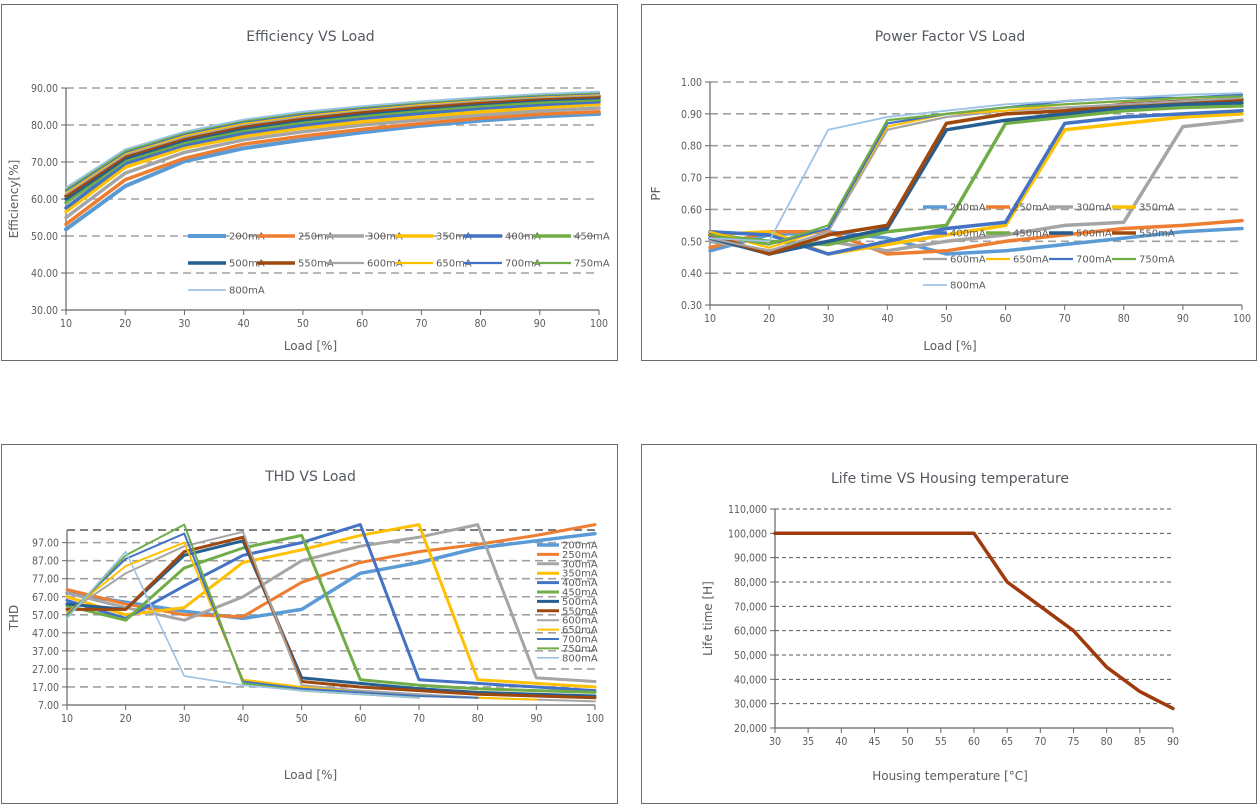 Image resolution: width=1258 pixels, height=806 pixels. What do you see at coordinates (45, 580) in the screenshot?
I see `y-tick-label: 77.00` at bounding box center [45, 580].